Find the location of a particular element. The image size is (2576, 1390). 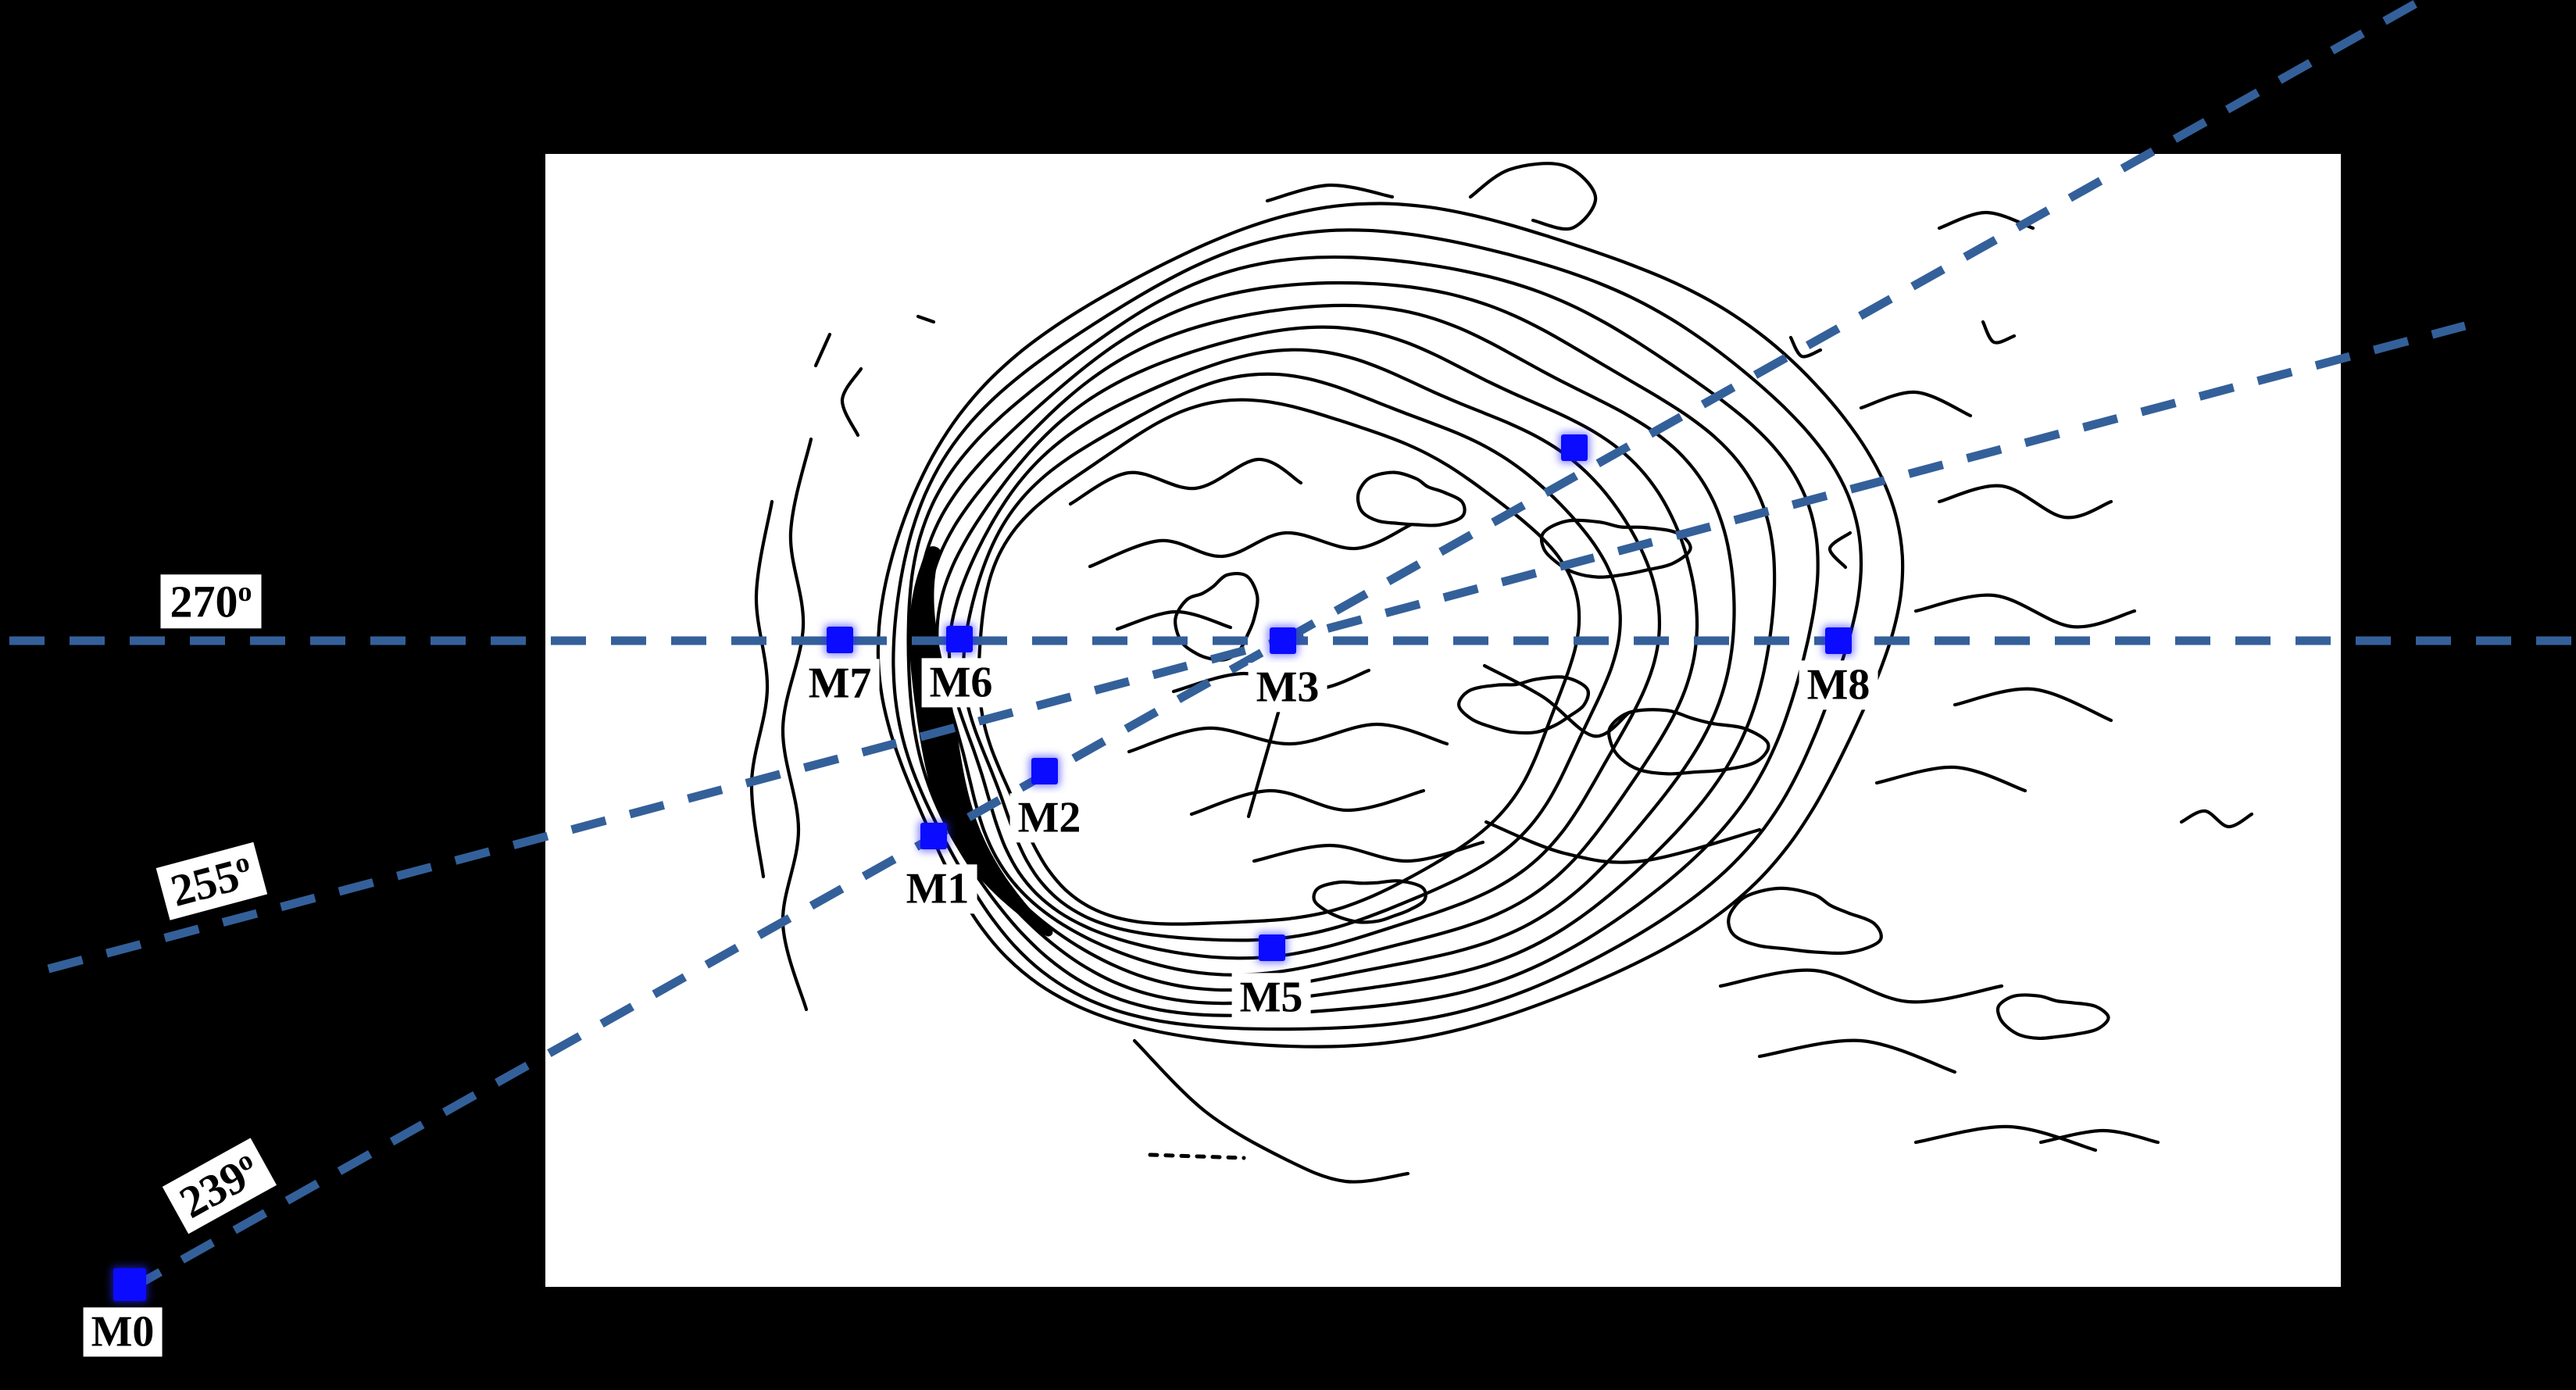

marker-m7 is located at coordinates (840, 640).